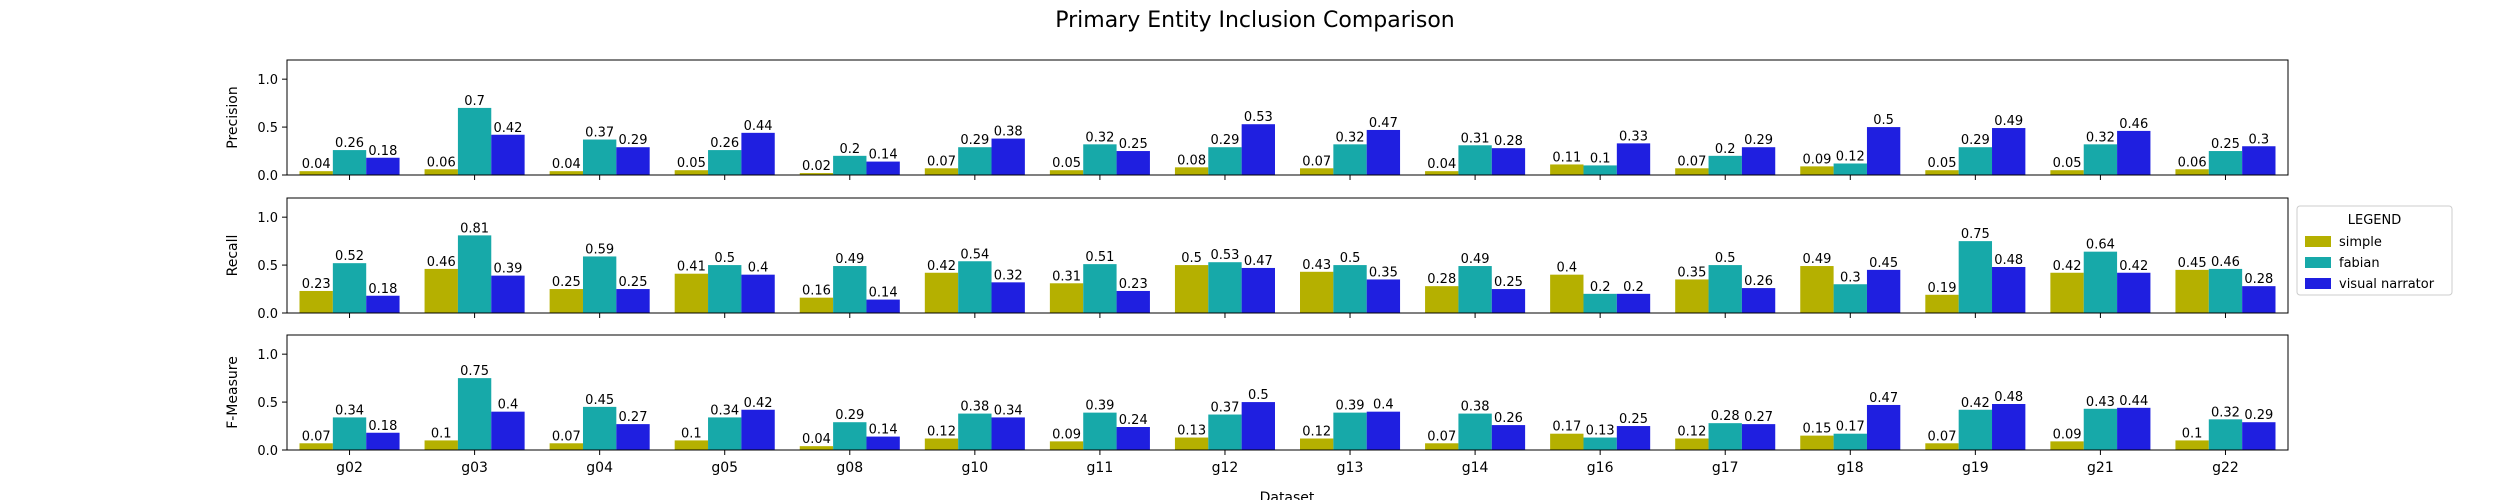 The width and height of the screenshot is (2500, 504). Describe the element at coordinates (1691, 272) in the screenshot. I see `data-label: 0.35` at that location.